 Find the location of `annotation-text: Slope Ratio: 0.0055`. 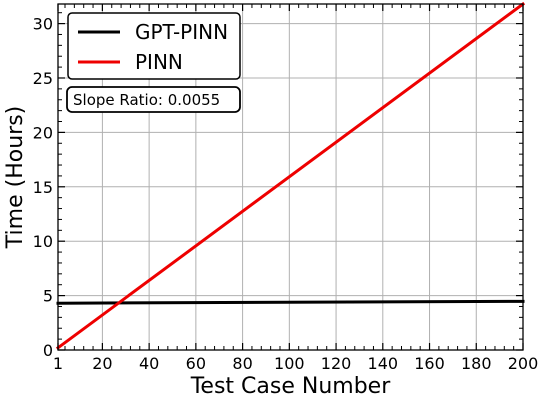

annotation-text: Slope Ratio: 0.0055 is located at coordinates (146, 100).